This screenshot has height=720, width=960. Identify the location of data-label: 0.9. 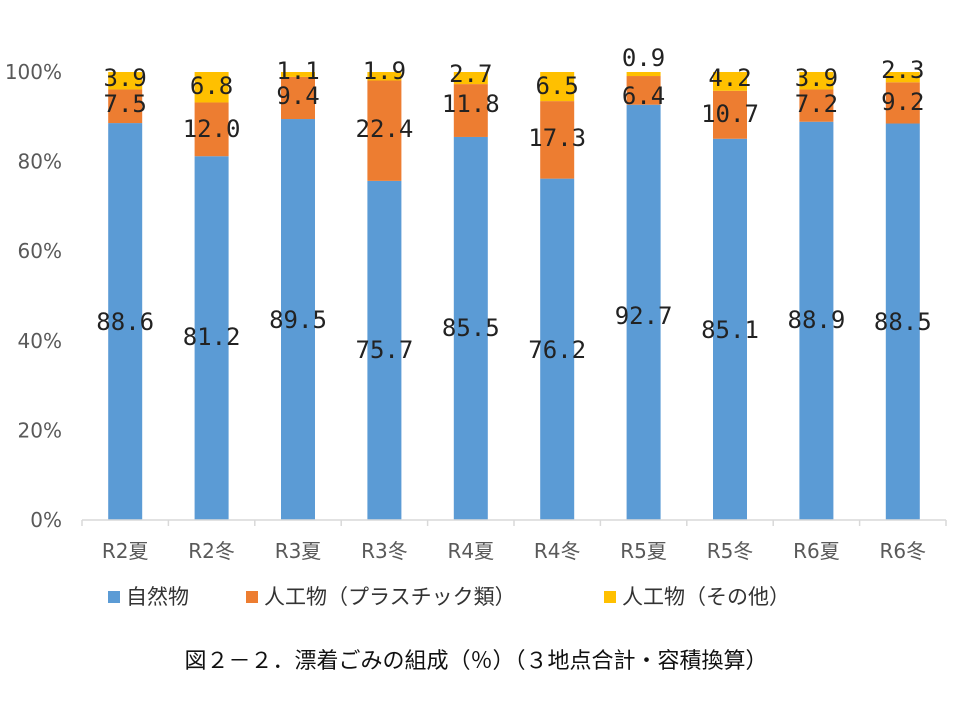
(643, 58).